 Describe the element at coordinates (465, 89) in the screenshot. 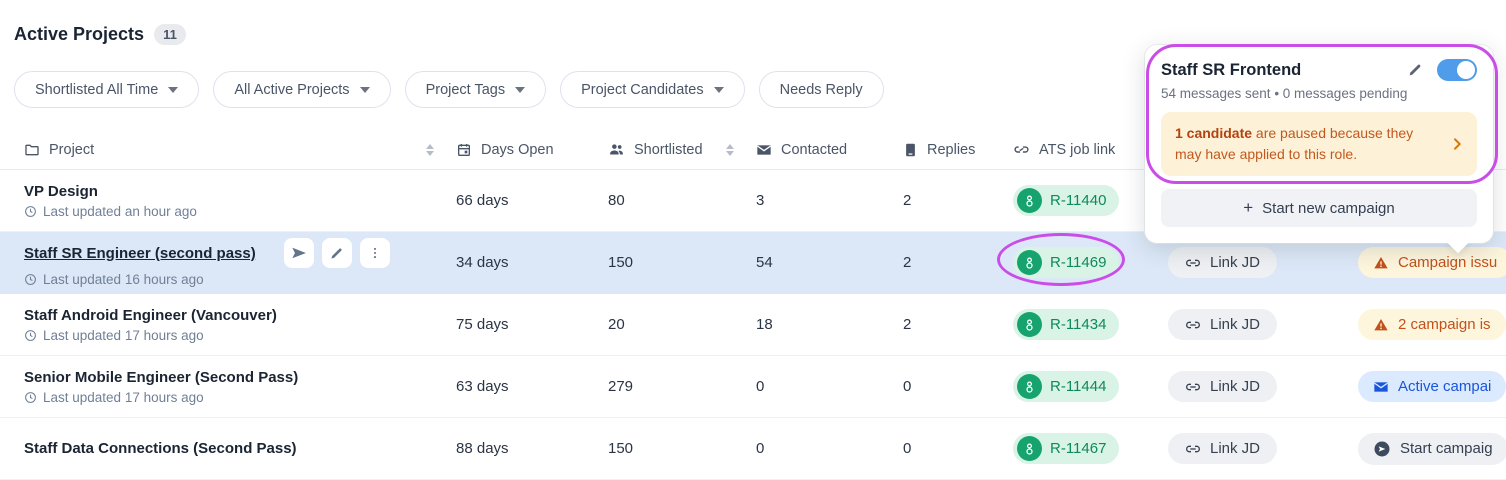

I see `filter-label: Project Tags` at that location.